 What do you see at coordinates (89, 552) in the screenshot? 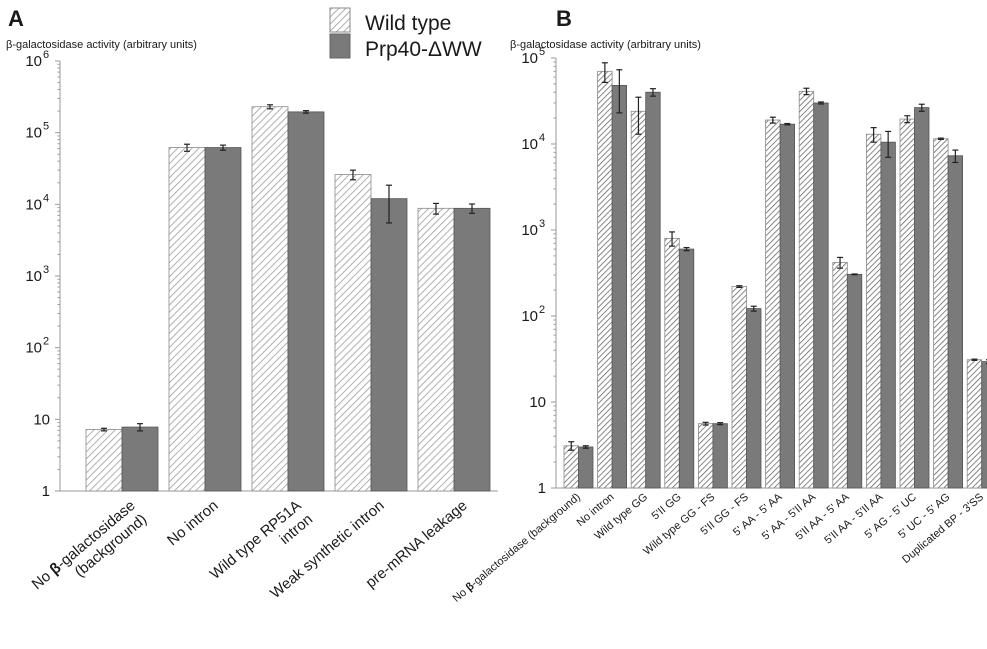
I see `a-category-label-0: No β-galactosidase(background)` at bounding box center [89, 552].